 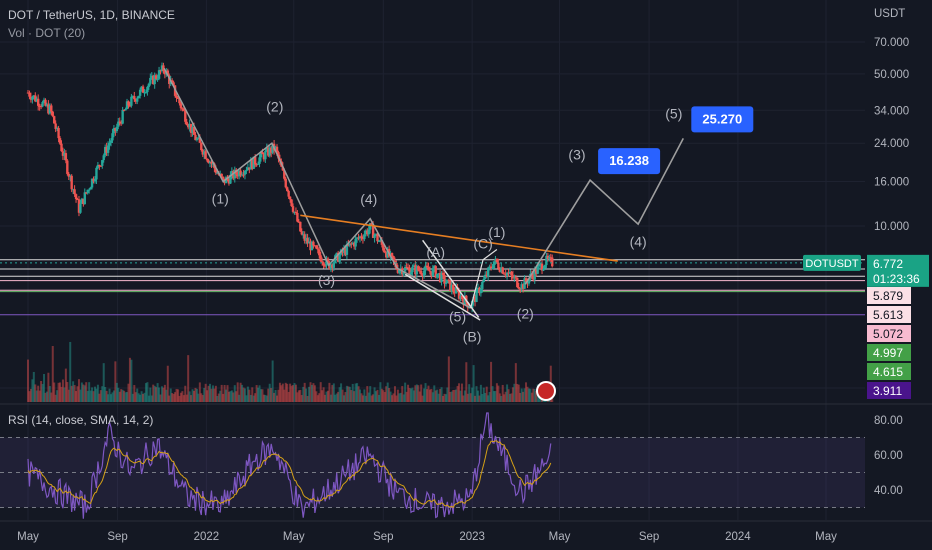 What do you see at coordinates (496, 232) in the screenshot?
I see `wave-label: (1)` at bounding box center [496, 232].